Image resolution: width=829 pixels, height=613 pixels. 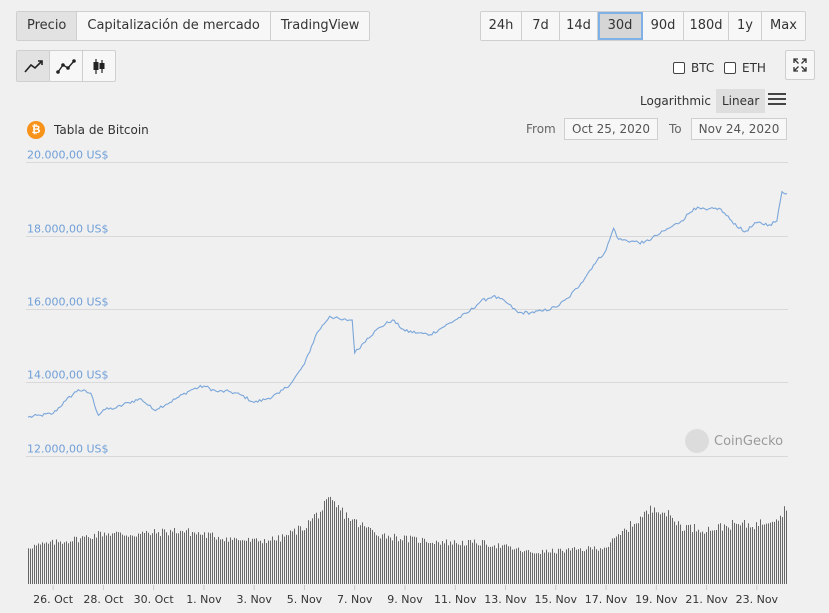 What do you see at coordinates (174, 26) in the screenshot?
I see `view-tab-1: Capitalización de mercado` at bounding box center [174, 26].